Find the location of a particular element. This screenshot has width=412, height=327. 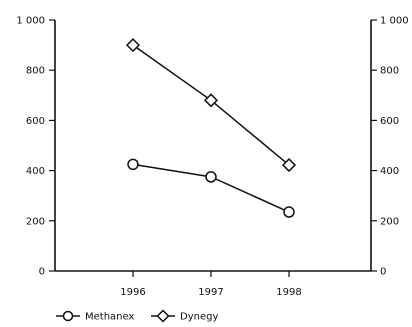

right-y-tick-label: 0 is located at coordinates (383, 272).